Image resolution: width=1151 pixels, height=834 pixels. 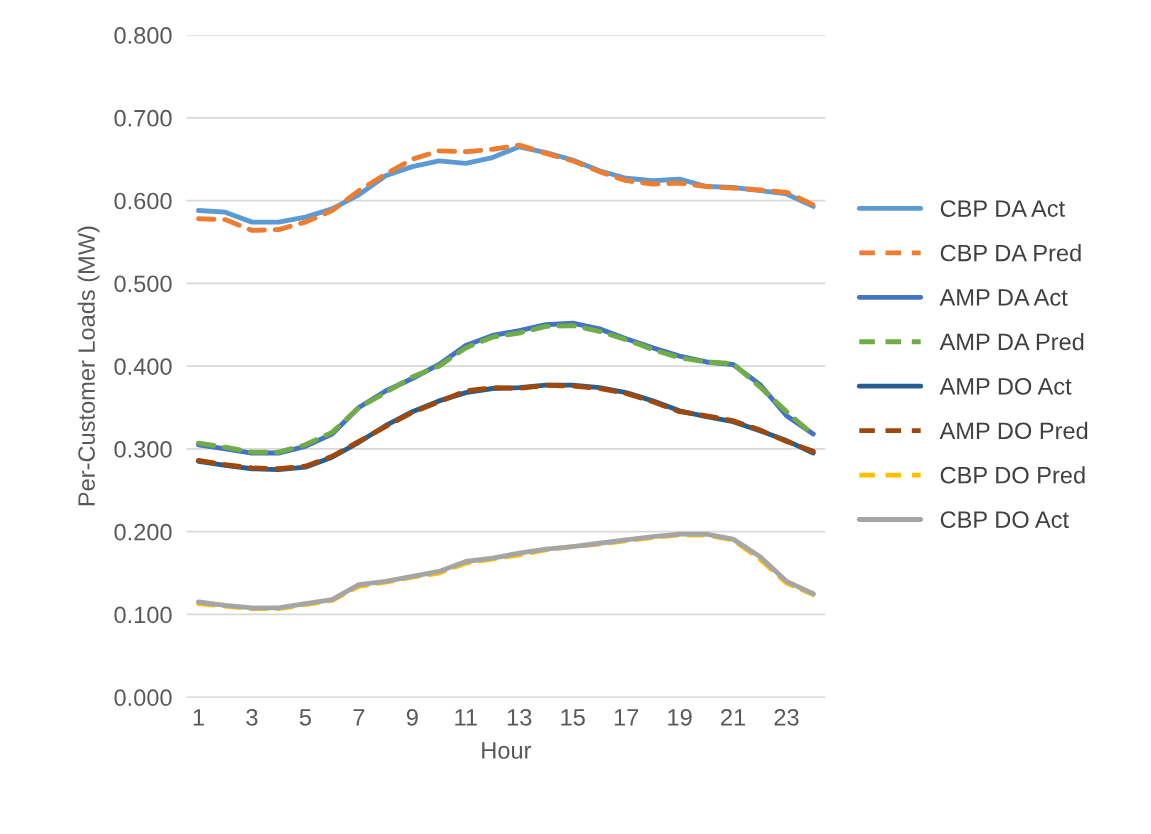 I want to click on x-tick-label: 13, so click(x=519, y=717).